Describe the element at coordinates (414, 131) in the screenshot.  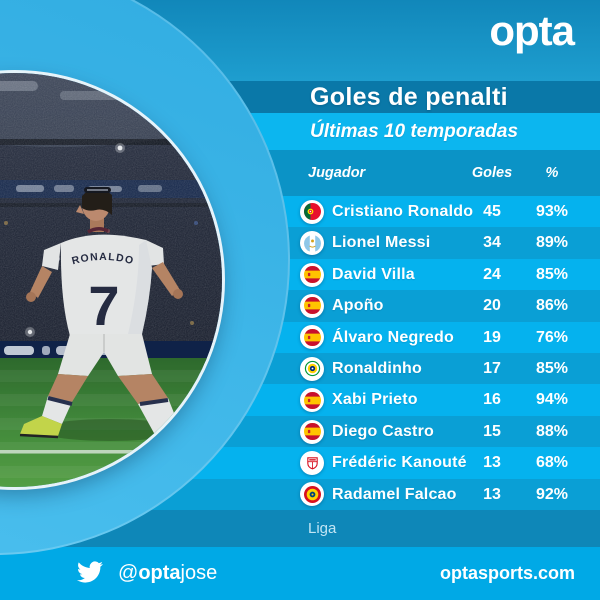
I see `page-subtitle: Últimas 10 temporadas` at that location.